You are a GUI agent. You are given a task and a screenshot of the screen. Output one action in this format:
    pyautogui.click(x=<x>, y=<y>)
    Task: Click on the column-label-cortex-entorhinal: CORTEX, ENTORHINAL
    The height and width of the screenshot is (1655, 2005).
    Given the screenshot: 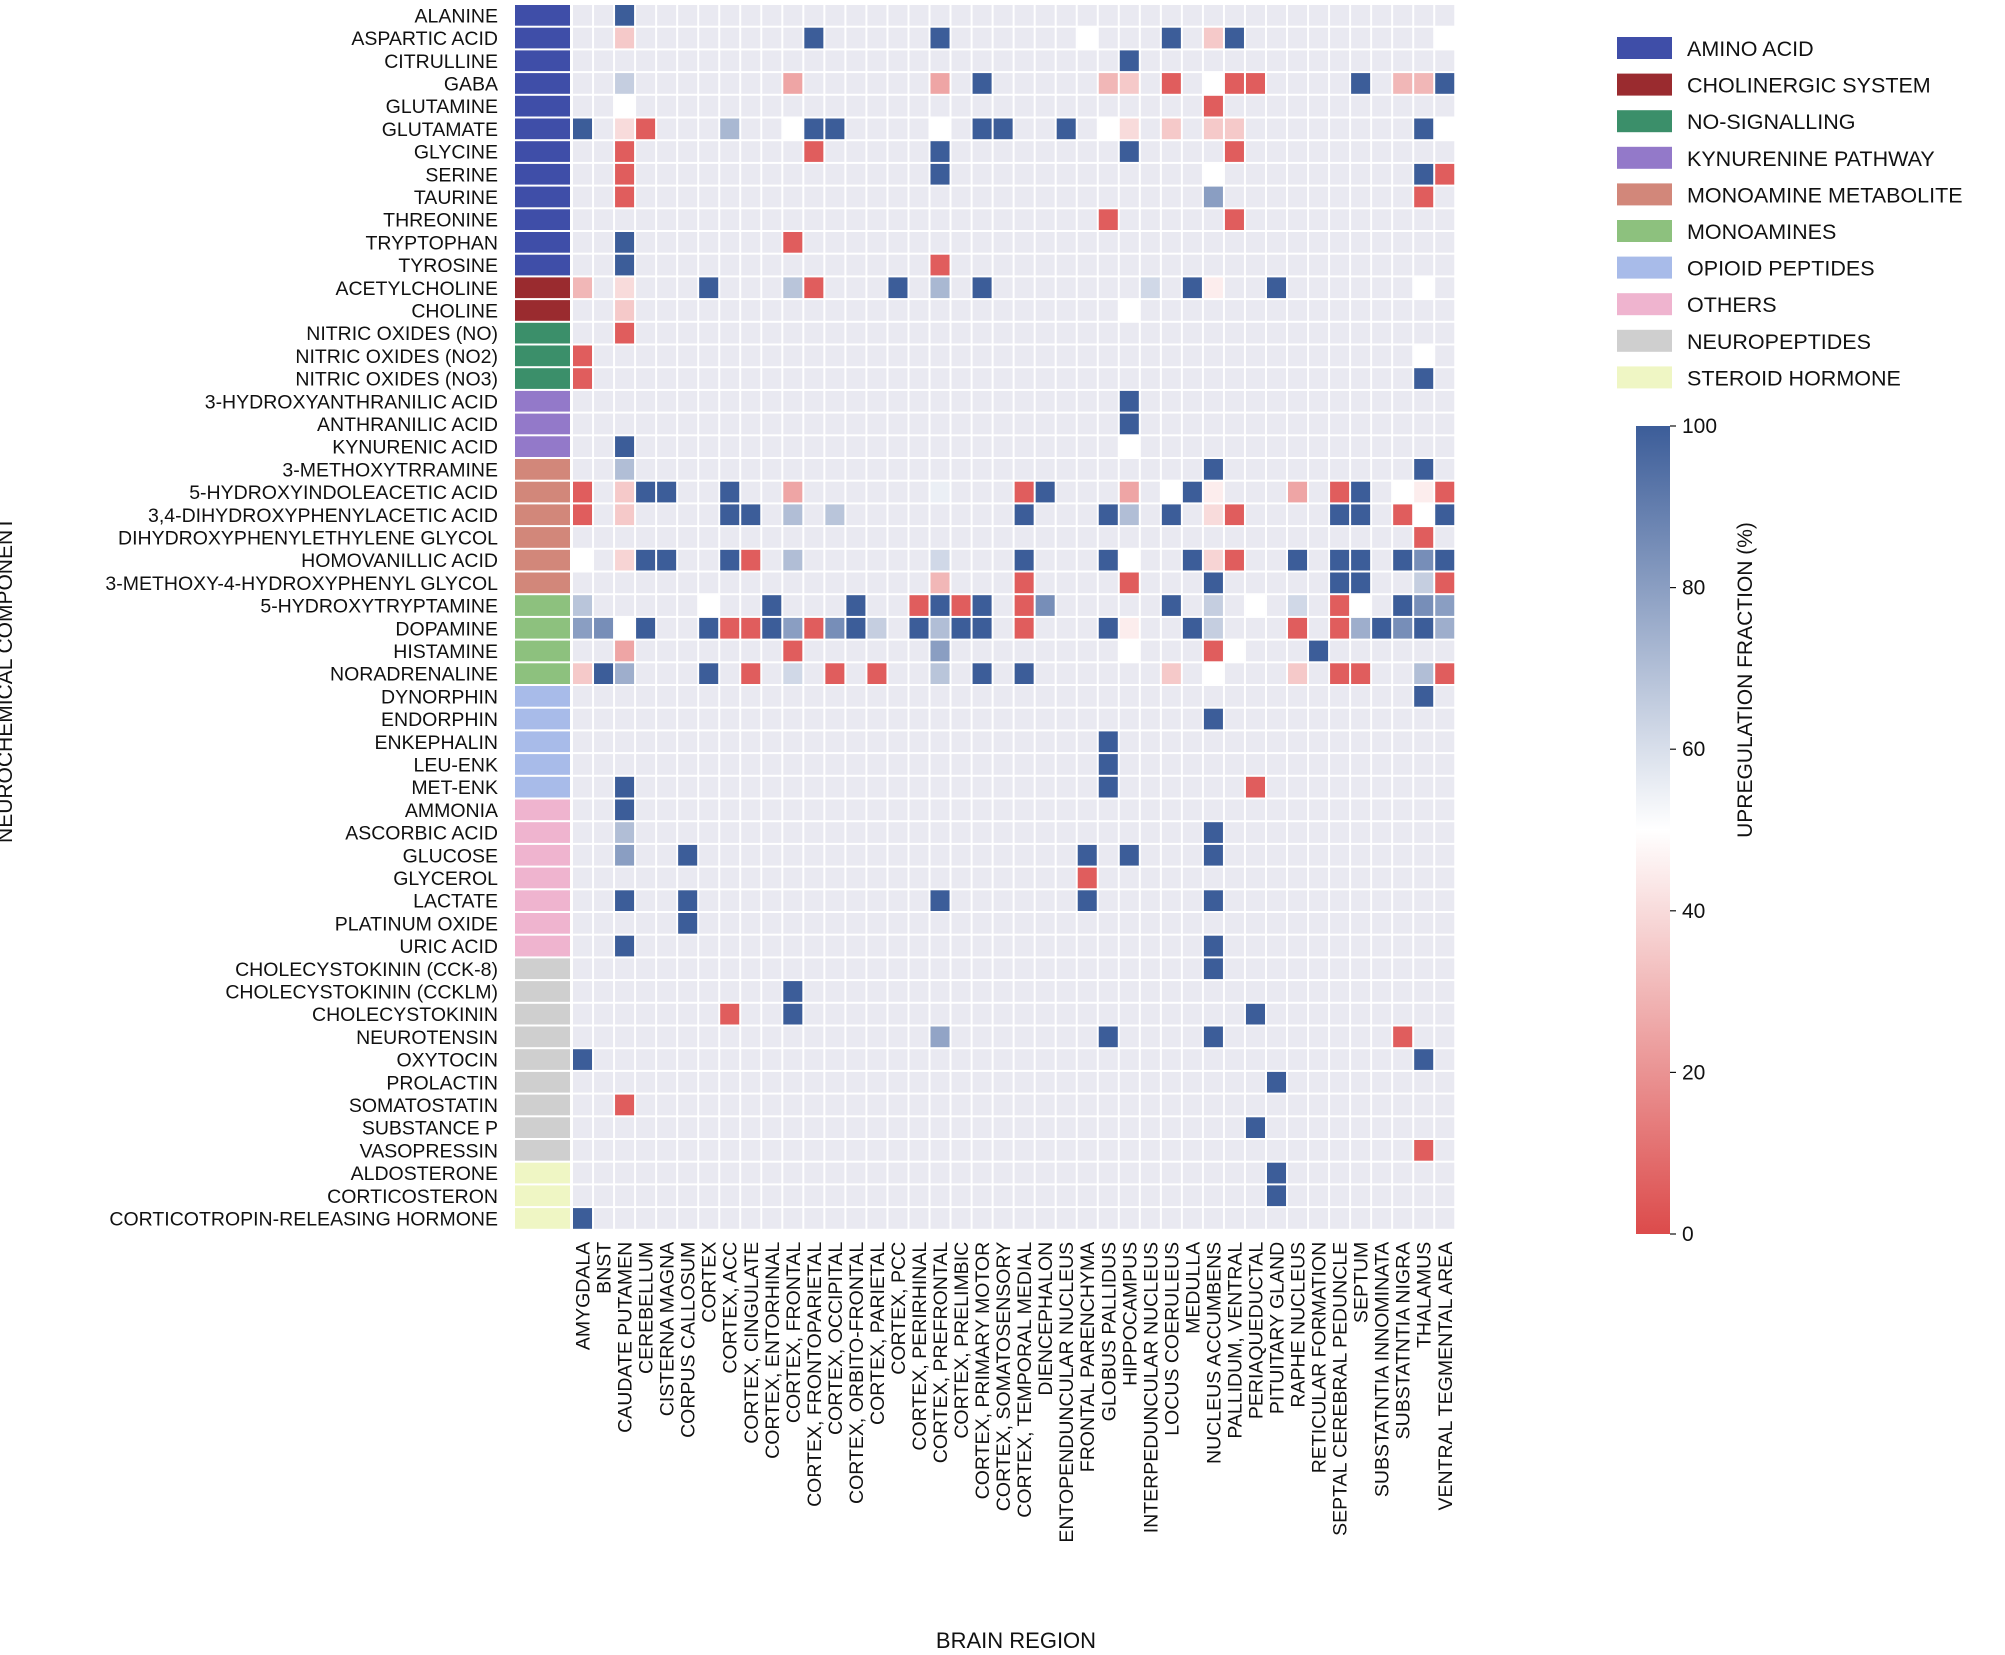 What is the action you would take?
    pyautogui.click(x=773, y=1350)
    